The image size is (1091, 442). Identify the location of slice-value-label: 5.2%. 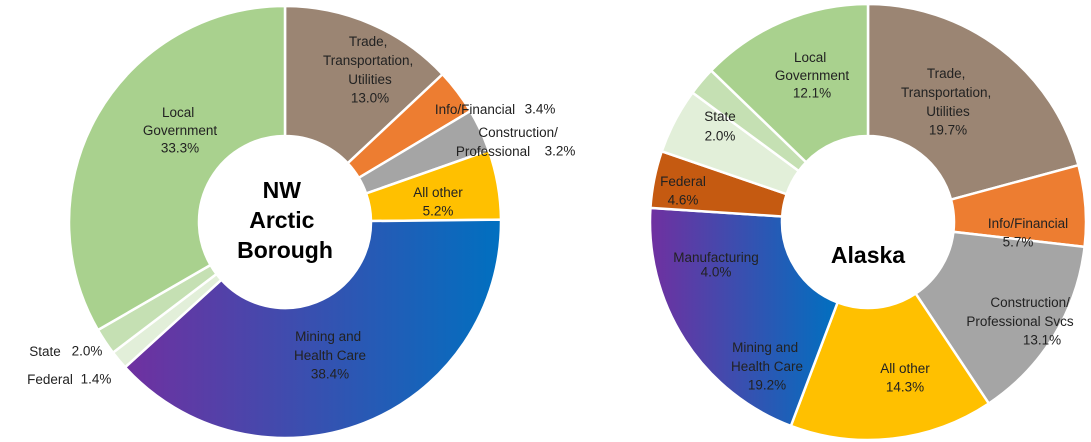
(438, 211).